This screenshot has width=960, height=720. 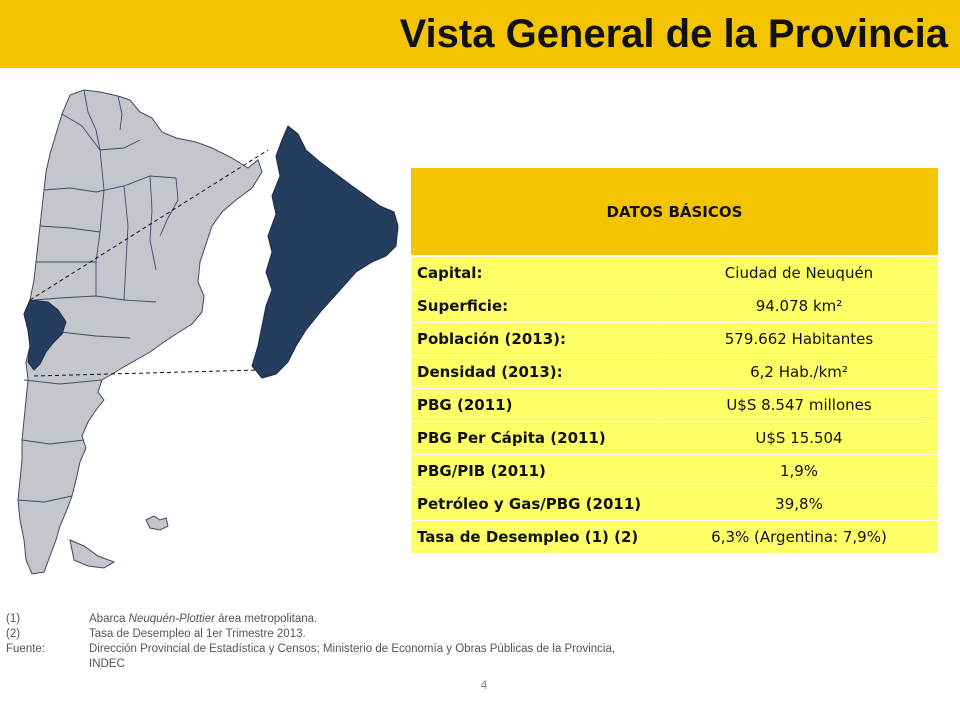 What do you see at coordinates (535, 471) in the screenshot?
I see `row-label: PBG/PIB (2011)` at bounding box center [535, 471].